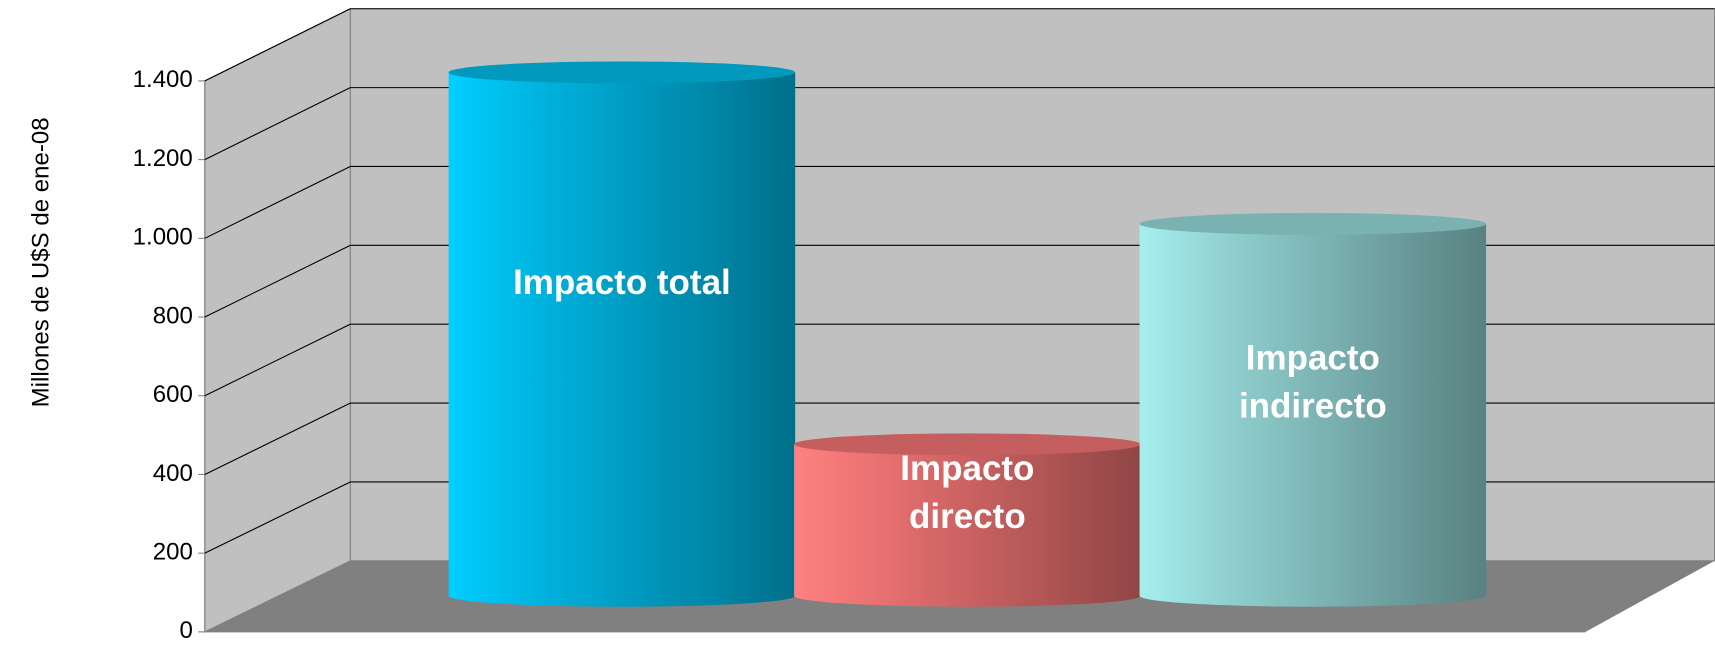 Image resolution: width=1715 pixels, height=645 pixels. Describe the element at coordinates (163, 158) in the screenshot. I see `y-tick-label: 1.200` at that location.